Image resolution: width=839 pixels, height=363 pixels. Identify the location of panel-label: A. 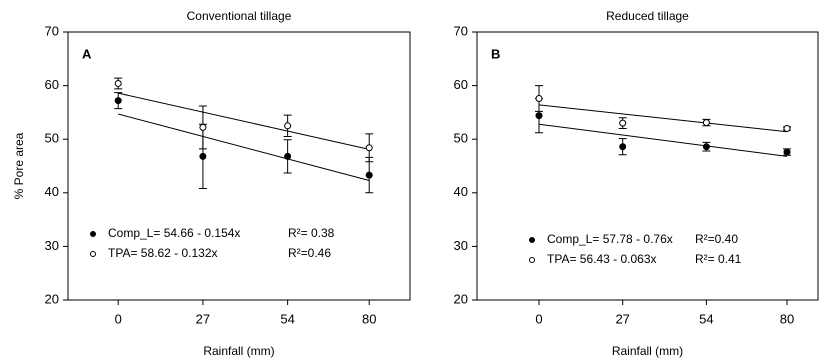
(87, 53).